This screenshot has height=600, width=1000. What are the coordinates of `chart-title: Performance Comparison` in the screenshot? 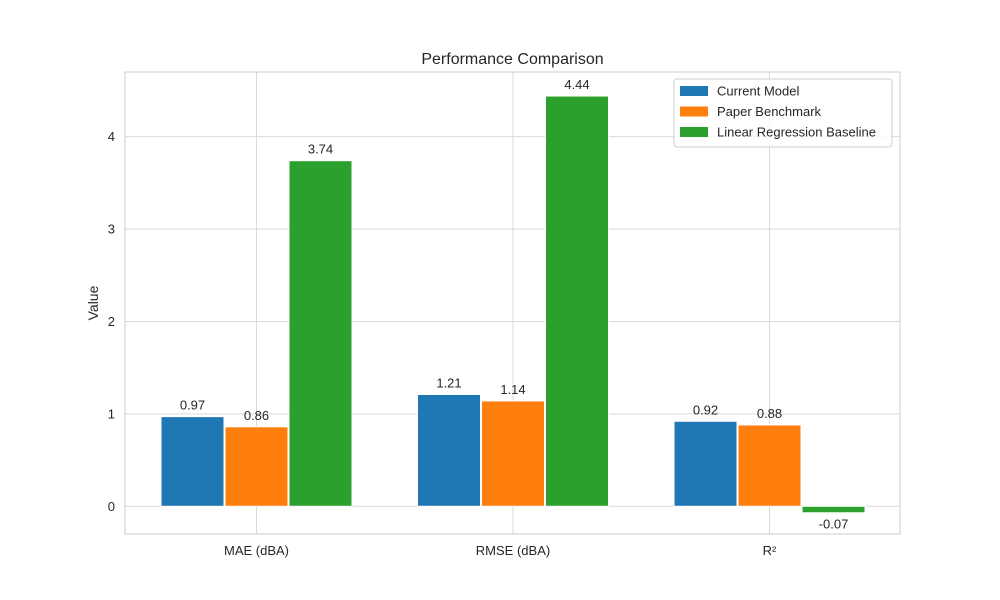 It's located at (512, 59).